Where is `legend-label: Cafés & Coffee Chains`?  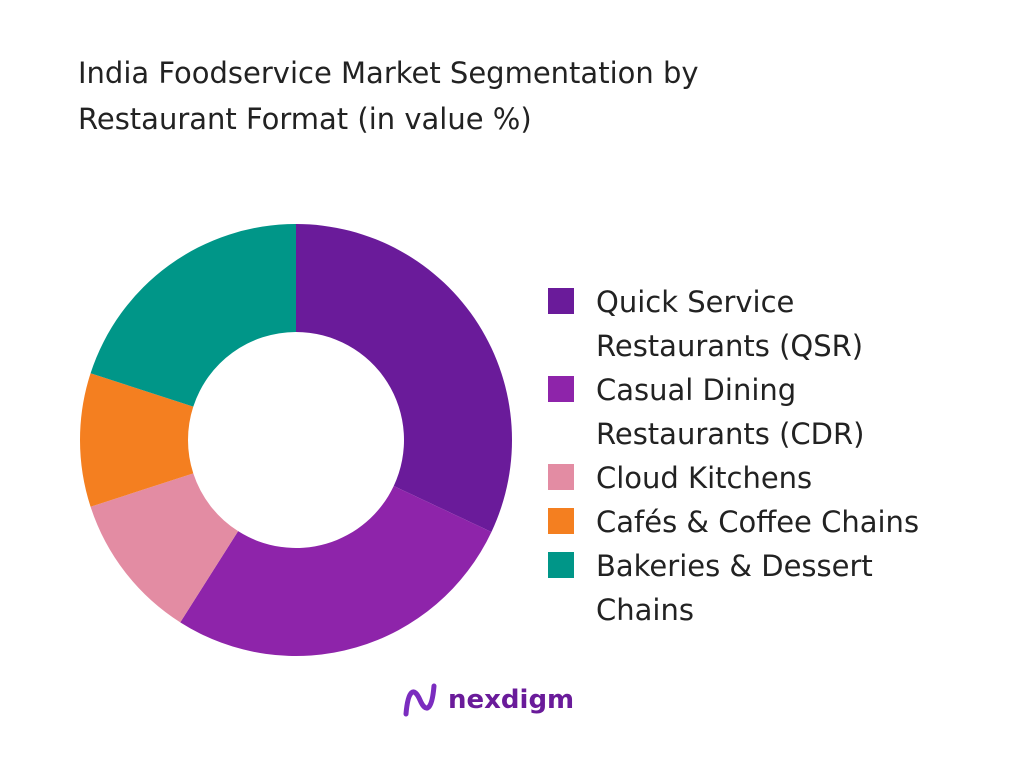 legend-label: Cafés & Coffee Chains is located at coordinates (758, 522).